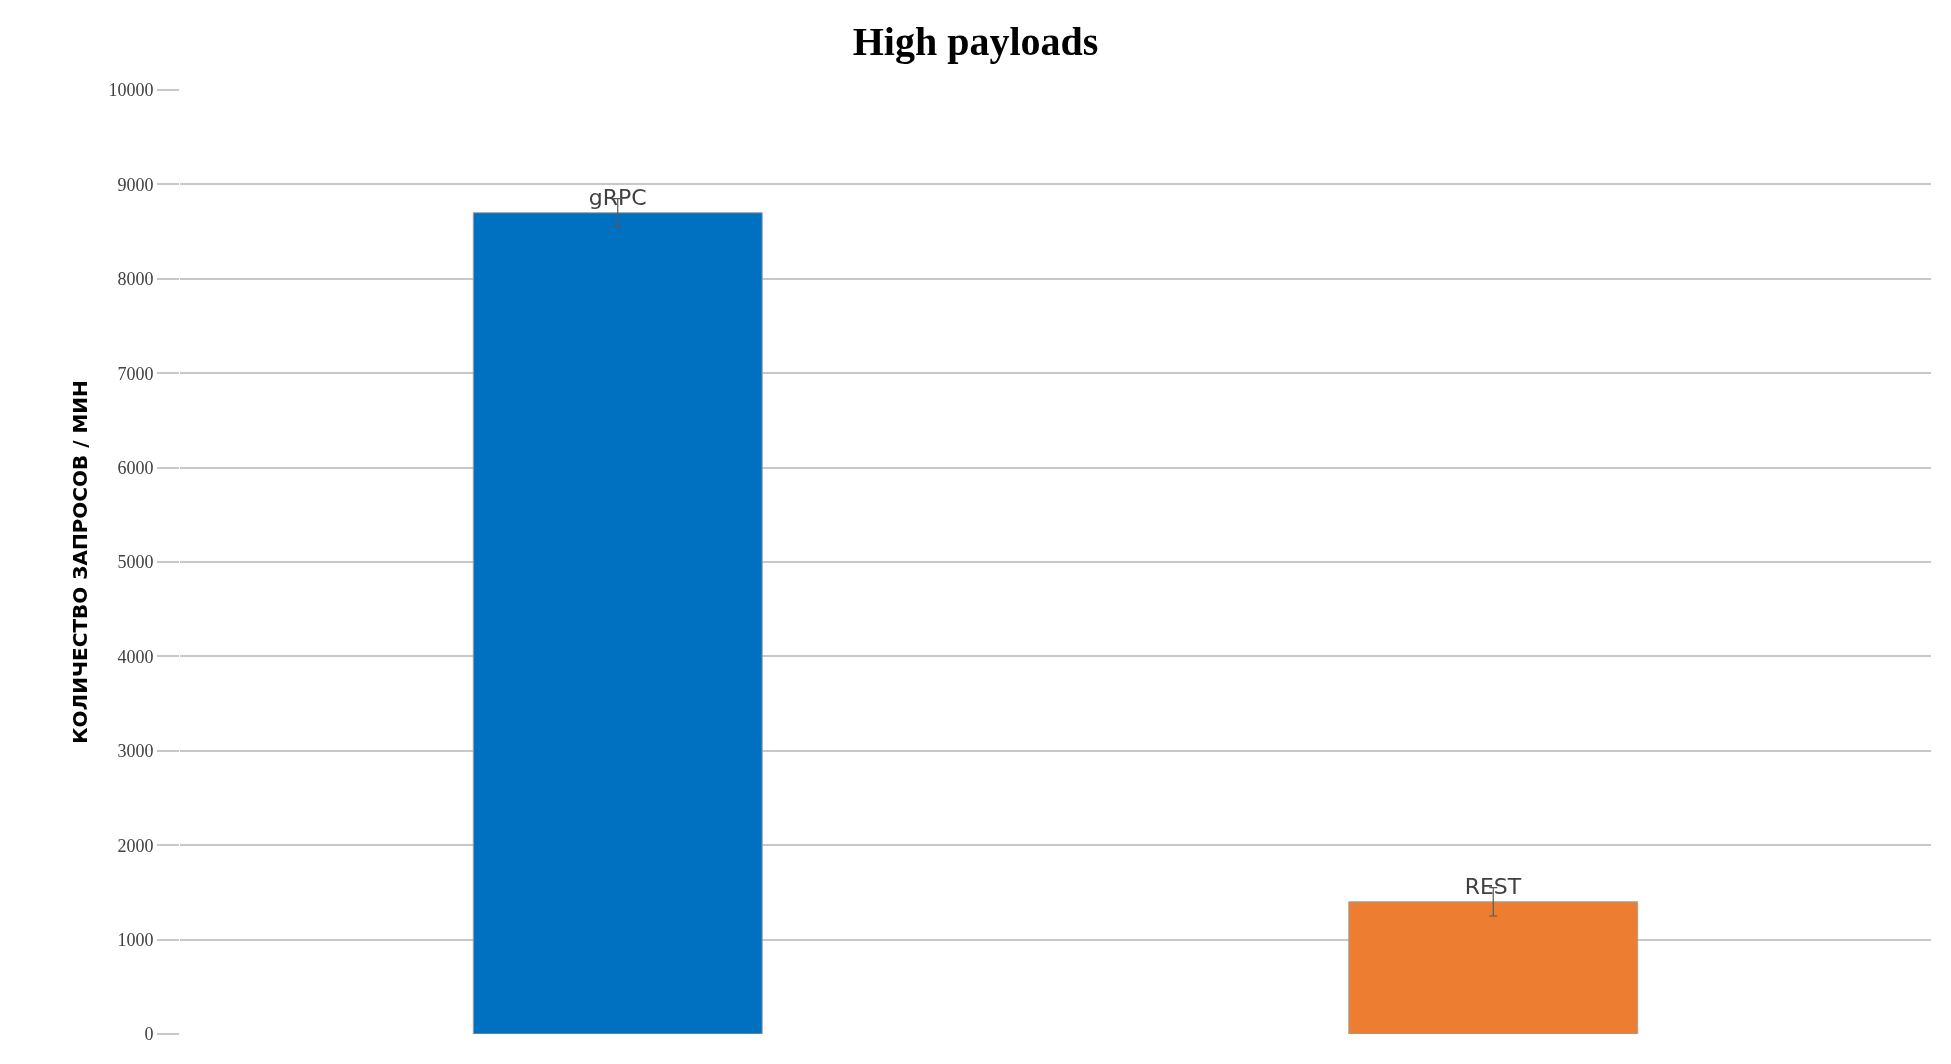  Describe the element at coordinates (135, 279) in the screenshot. I see `y-tick-label: 8000` at that location.